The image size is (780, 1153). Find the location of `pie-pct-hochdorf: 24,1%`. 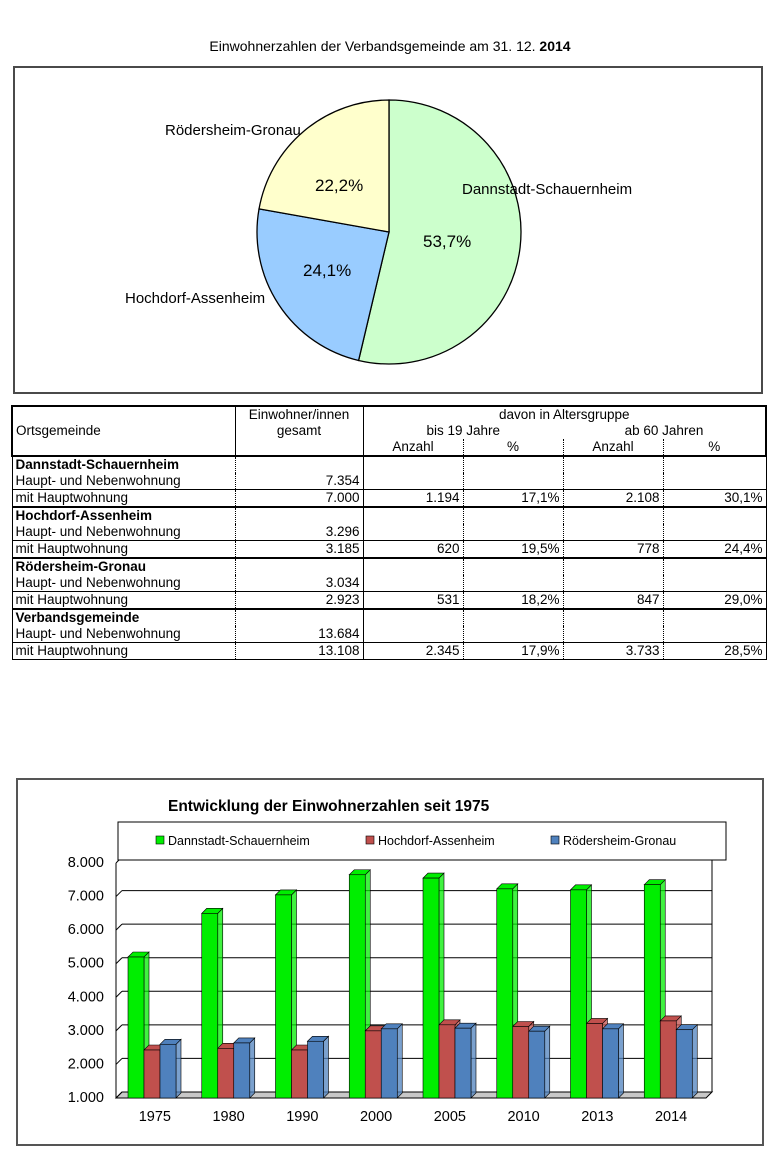

pie-pct-hochdorf: 24,1% is located at coordinates (327, 270).